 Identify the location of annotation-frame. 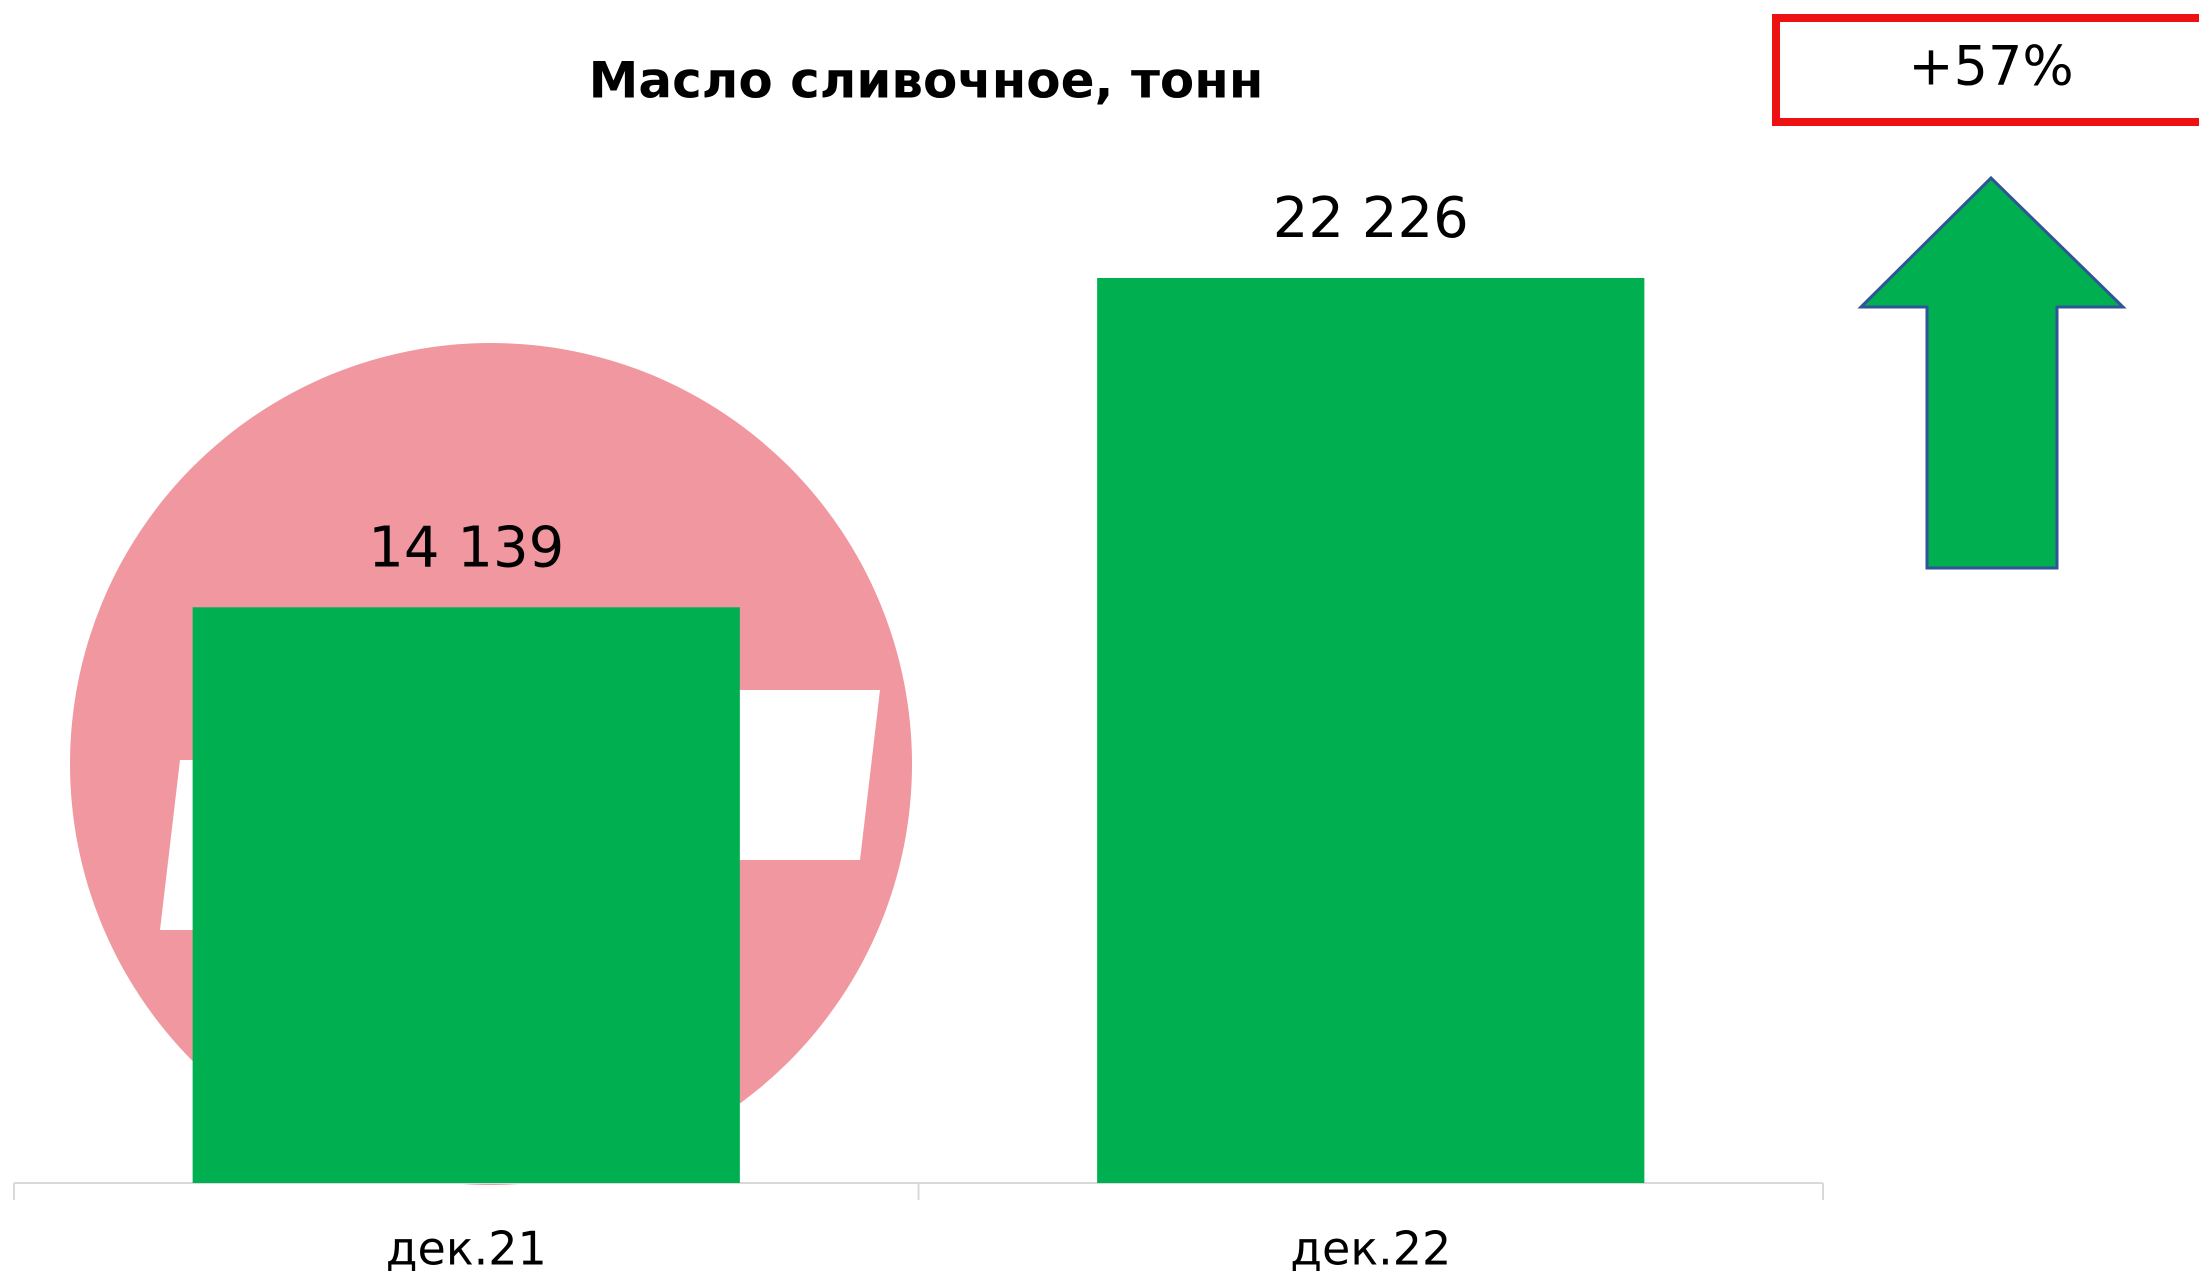
(1985, 70).